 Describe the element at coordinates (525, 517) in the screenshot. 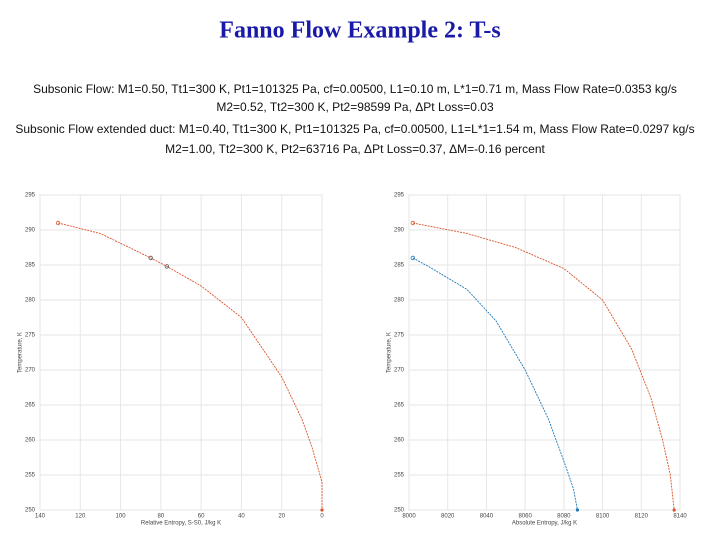

I see `x-tick-label: 8060` at that location.